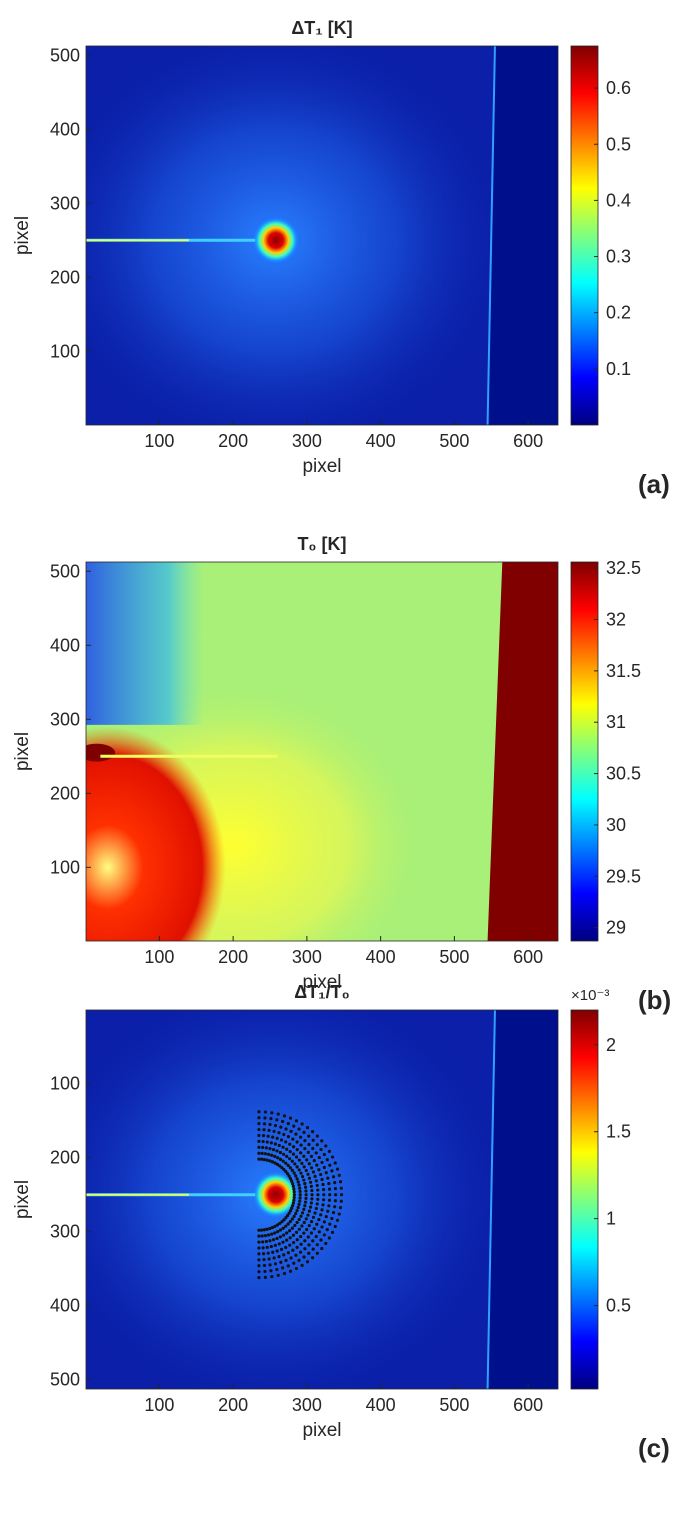  I want to click on colorbar-tick-label: 31, so click(616, 722).